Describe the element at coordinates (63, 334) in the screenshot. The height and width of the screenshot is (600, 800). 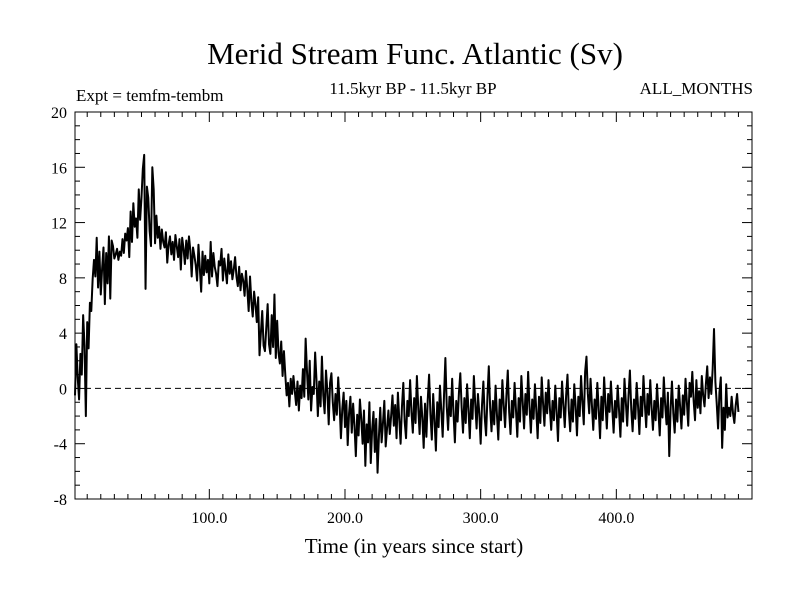
I see `y-tick-label: 4` at that location.